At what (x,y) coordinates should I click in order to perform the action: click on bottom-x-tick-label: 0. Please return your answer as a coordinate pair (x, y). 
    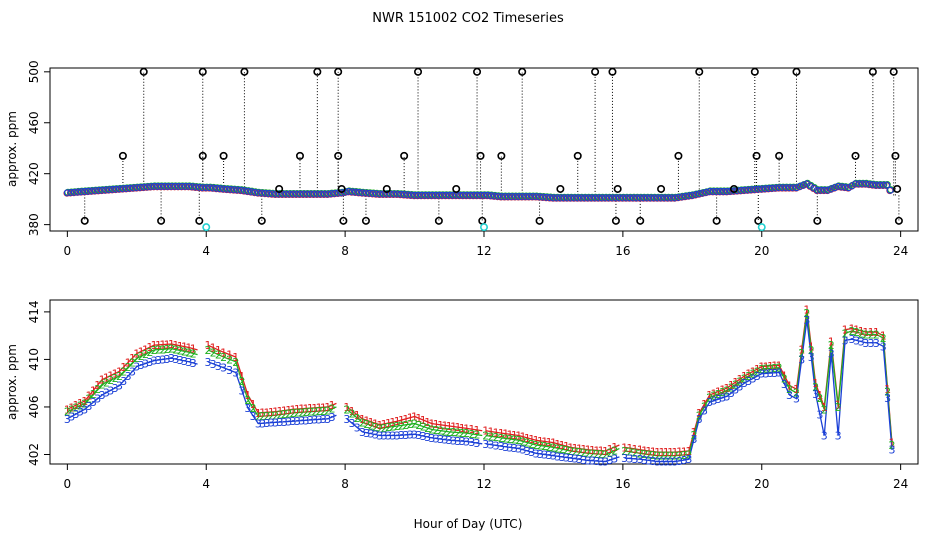
    Looking at the image, I should click on (68, 484).